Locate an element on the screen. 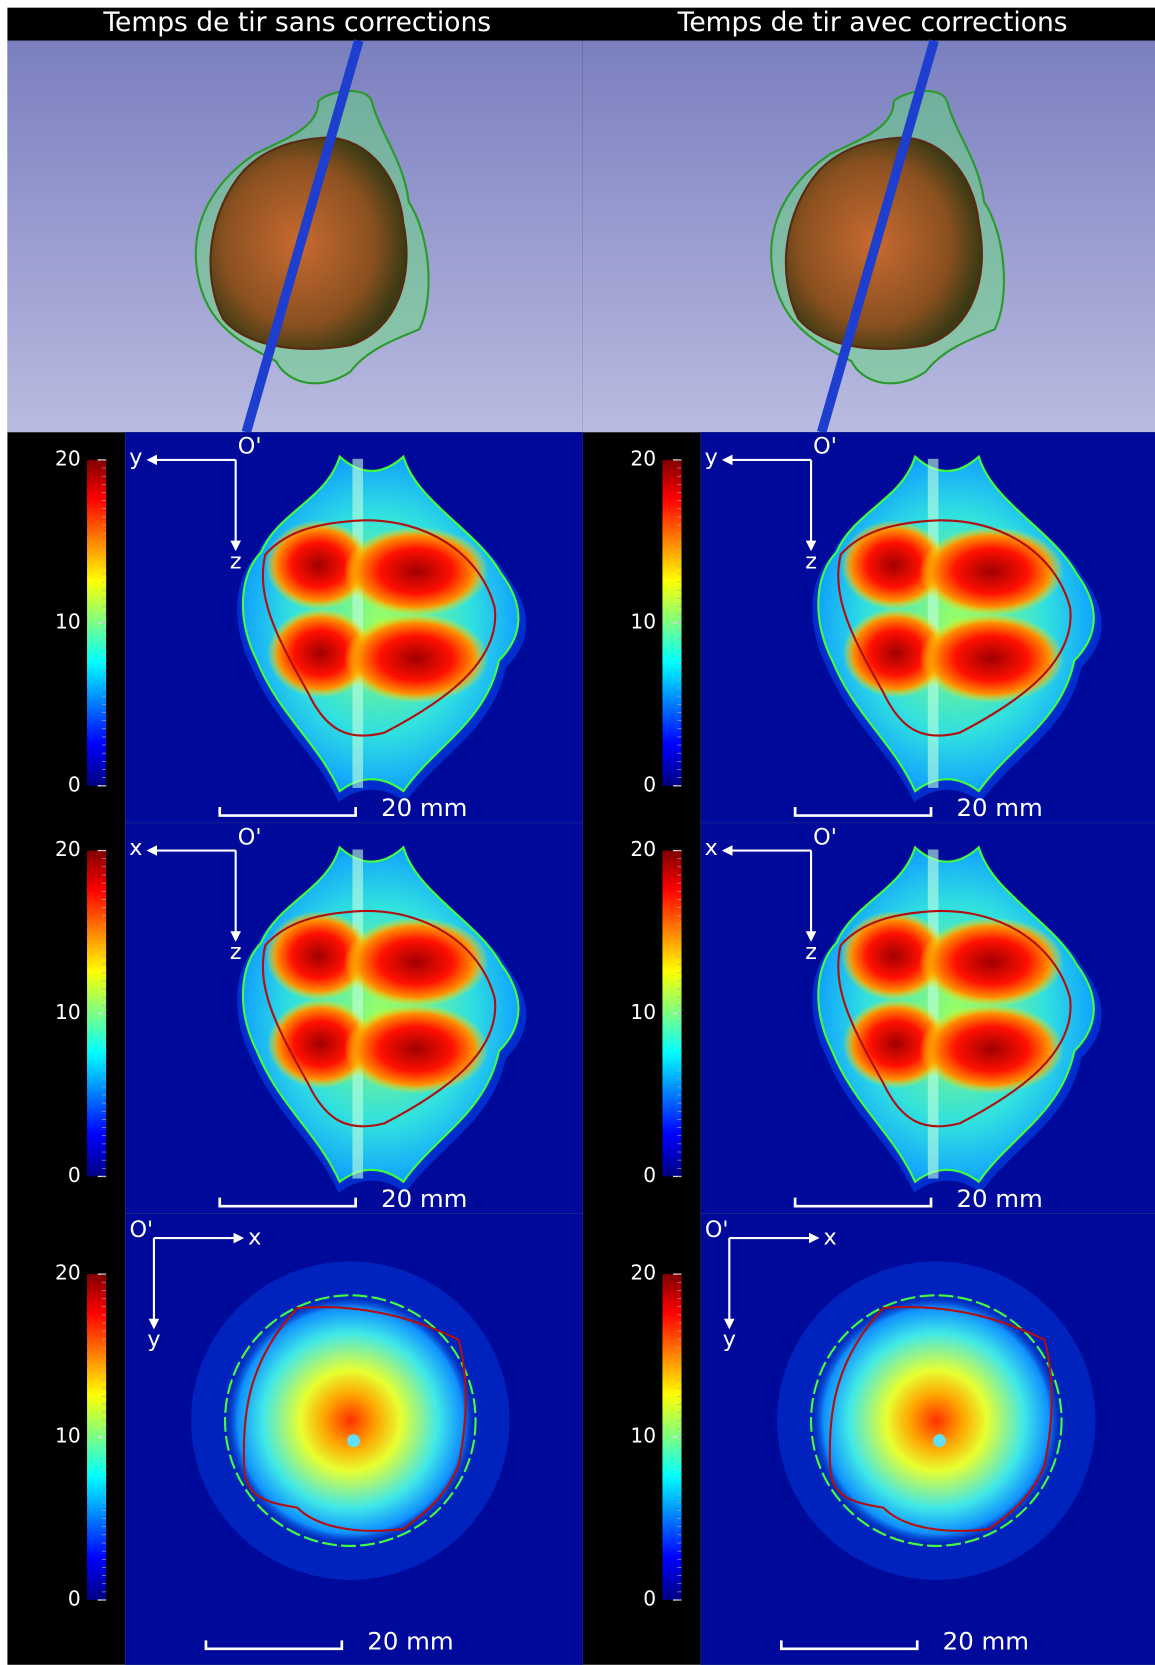 The width and height of the screenshot is (1155, 1665). column-title: Temps de tir avec corrections is located at coordinates (872, 22).